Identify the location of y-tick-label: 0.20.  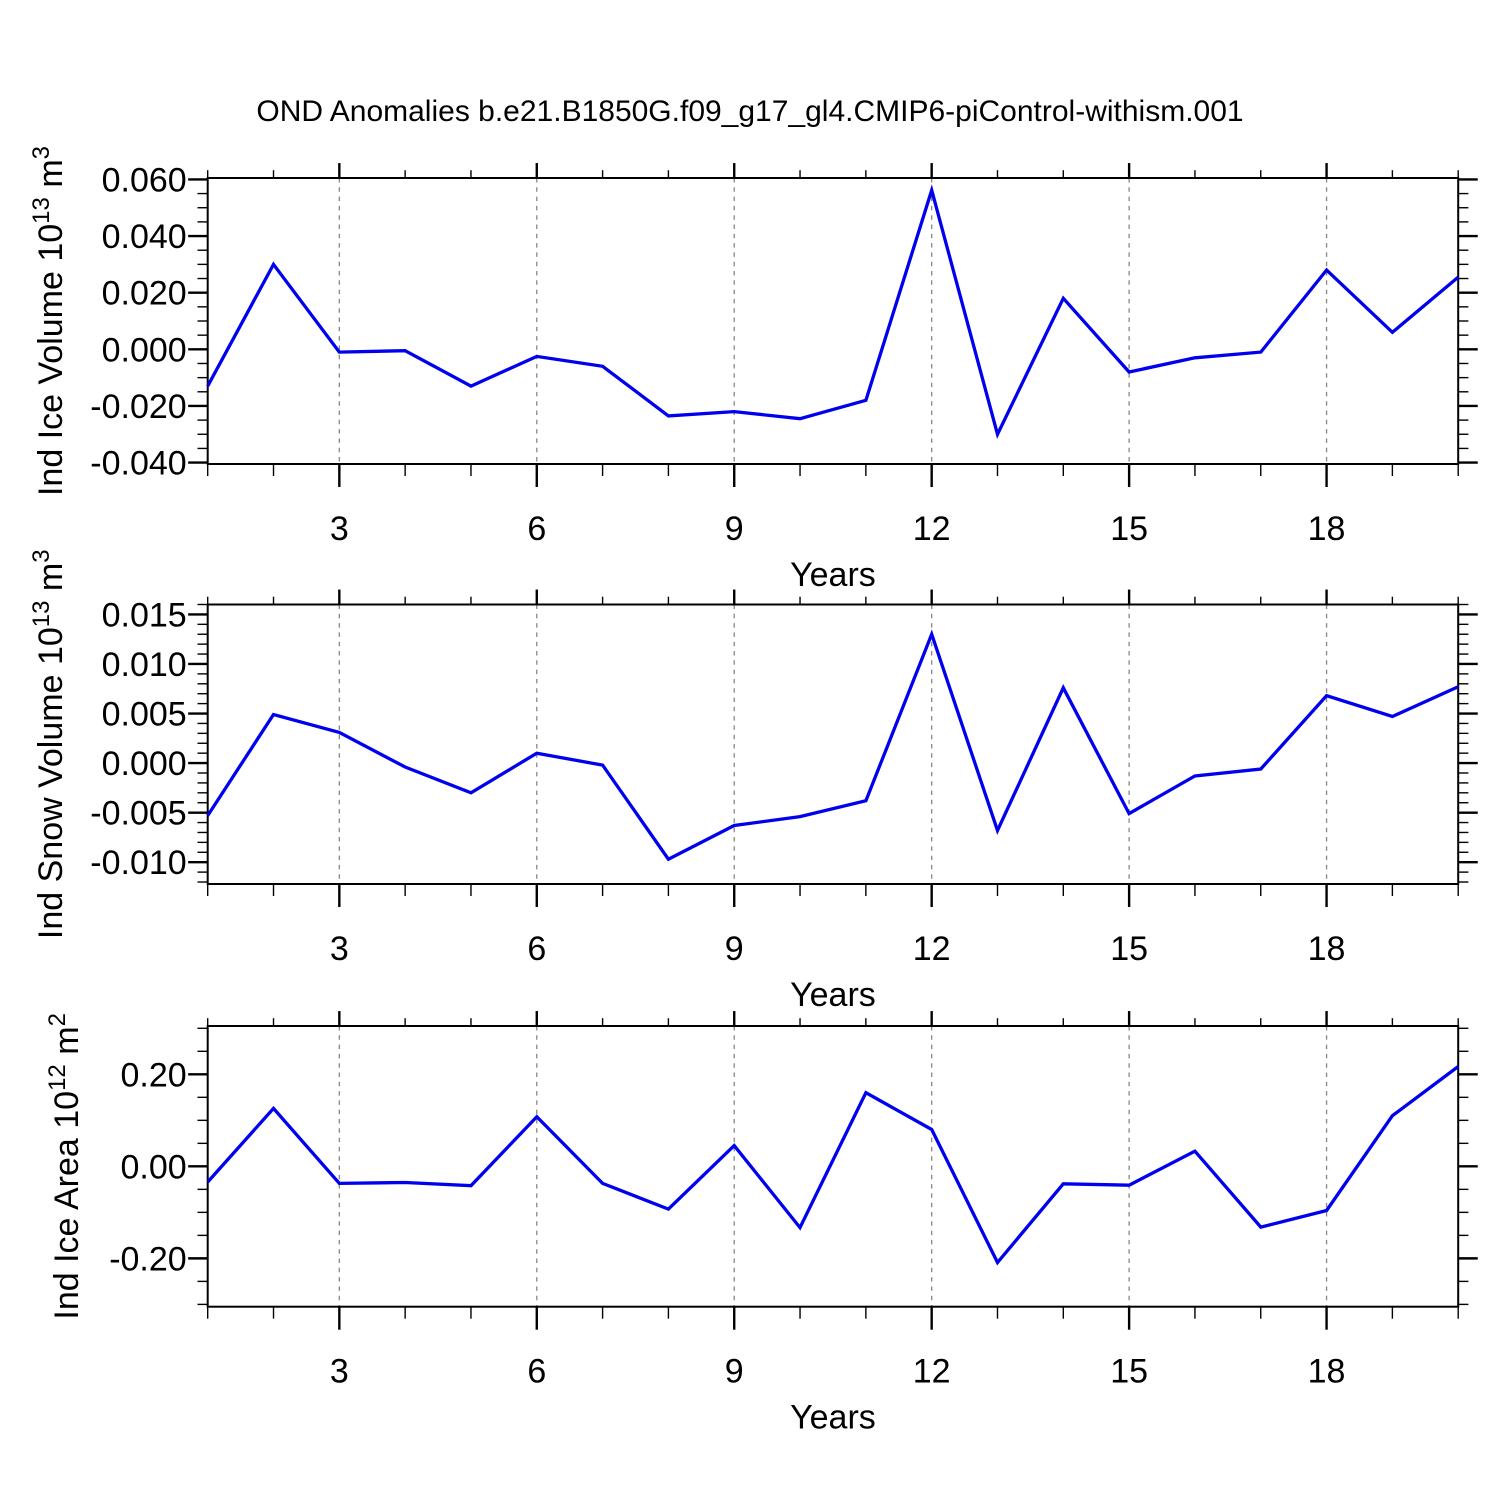
(154, 1075).